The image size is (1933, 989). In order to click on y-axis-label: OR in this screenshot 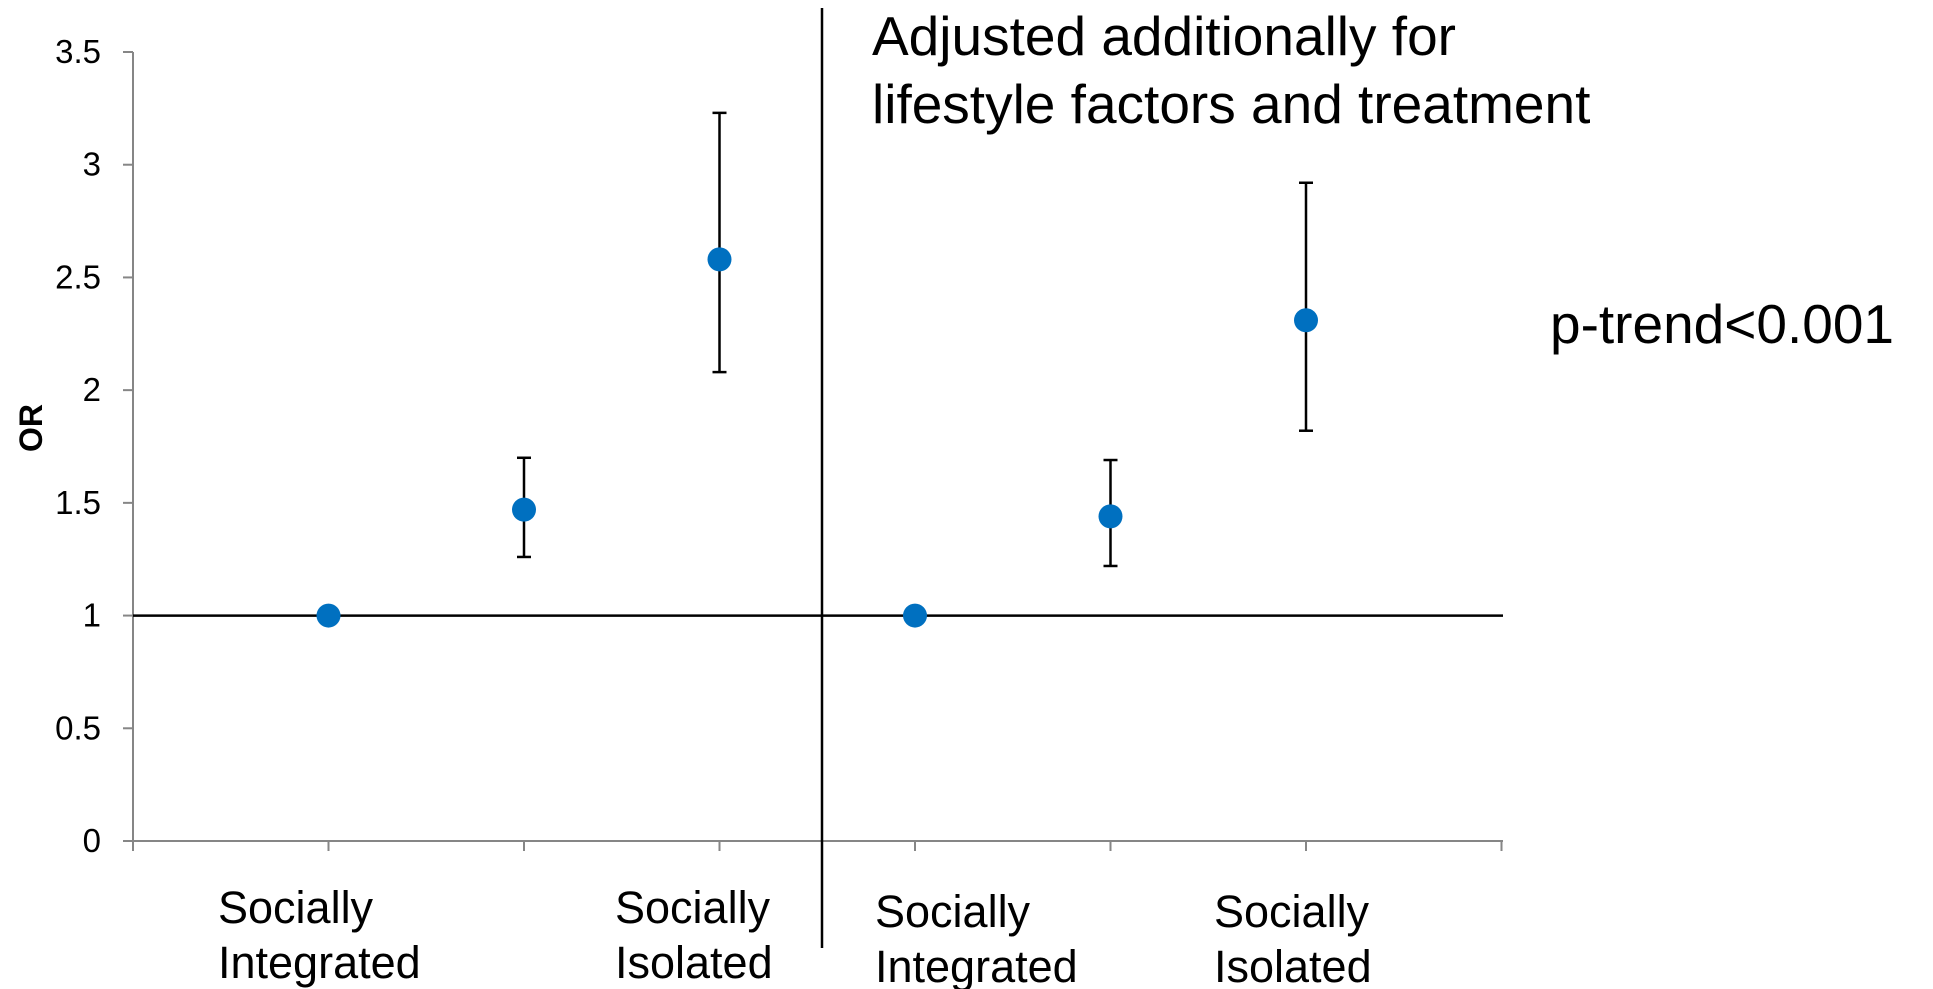, I will do `click(31, 428)`.